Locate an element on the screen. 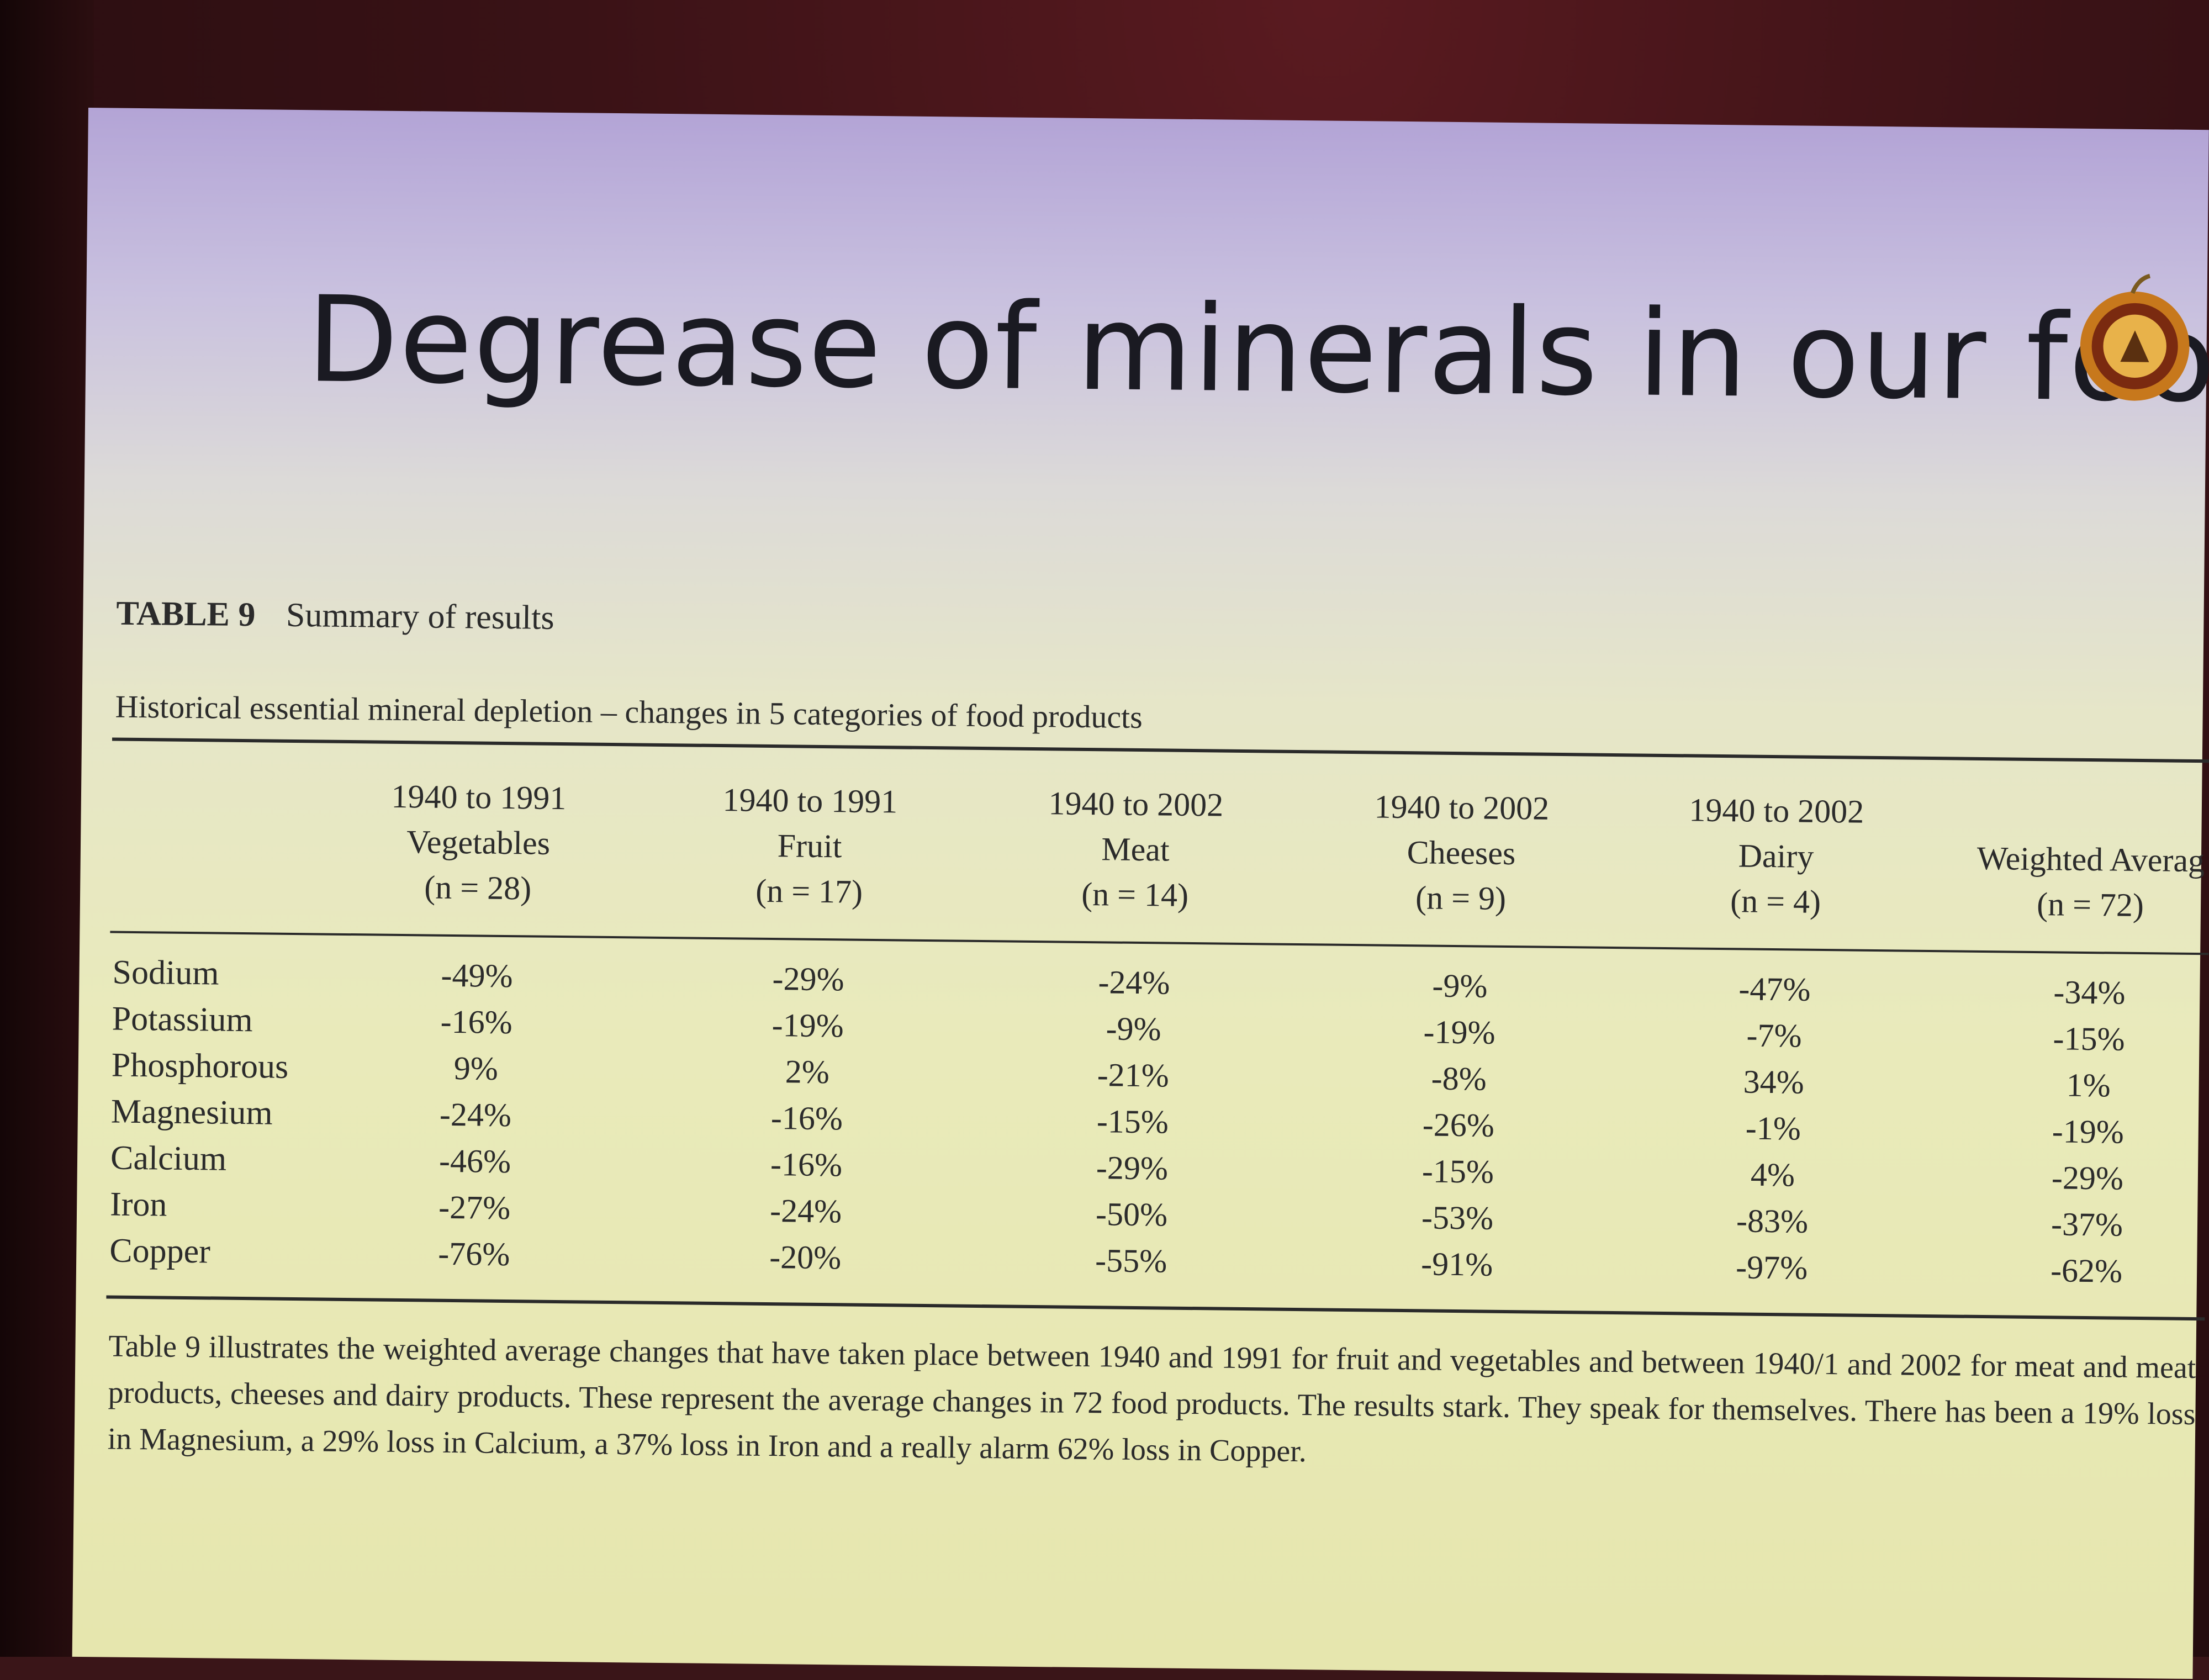 This screenshot has width=2209, height=1680. mineral-label: Potassium is located at coordinates (182, 1020).